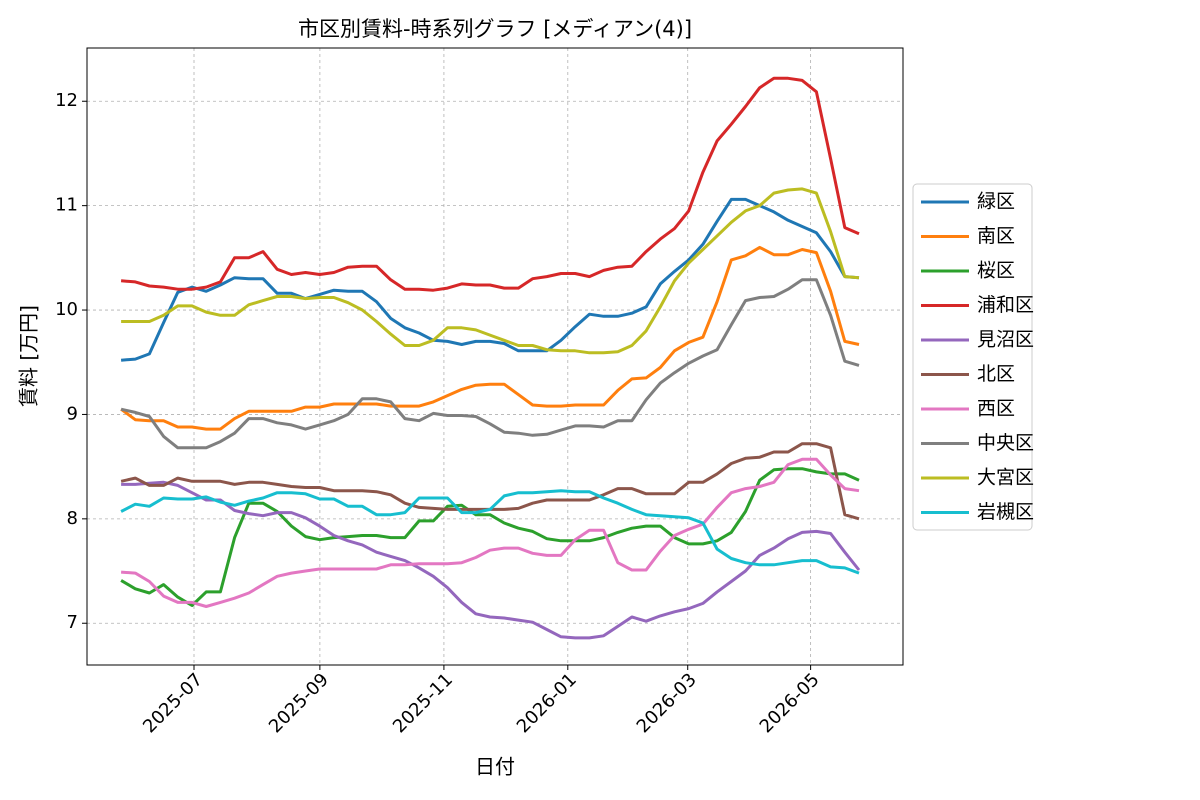  Describe the element at coordinates (495, 29) in the screenshot. I see `chart-title: 市区別賃料-時系列グラフ [メディアン(4)]` at that location.